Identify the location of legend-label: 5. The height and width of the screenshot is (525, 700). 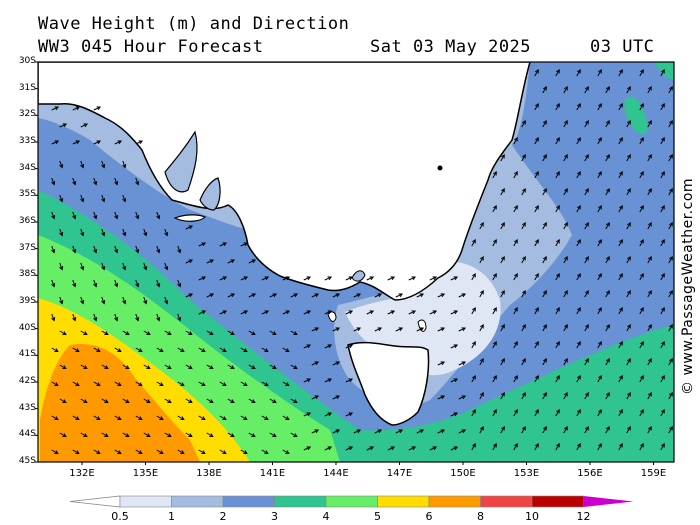
(377, 516).